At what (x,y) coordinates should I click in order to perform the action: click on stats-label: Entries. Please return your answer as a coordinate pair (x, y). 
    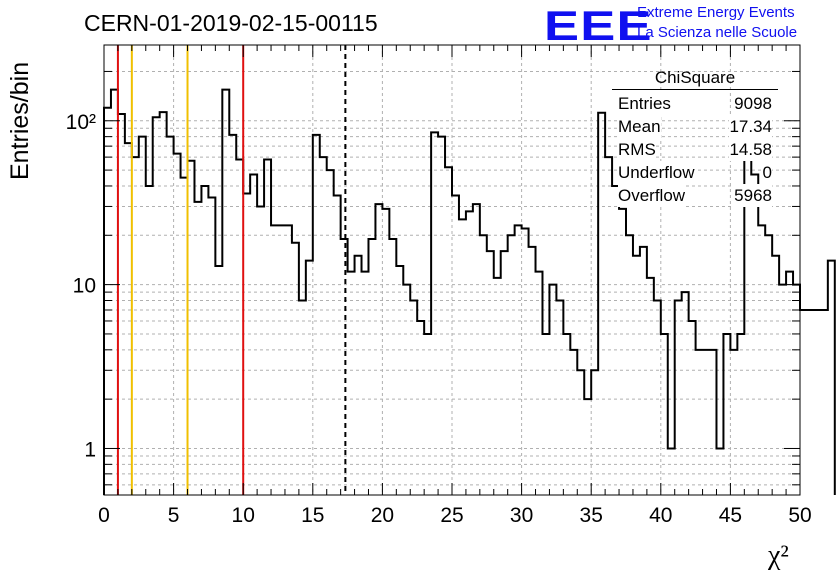
    Looking at the image, I should click on (644, 103).